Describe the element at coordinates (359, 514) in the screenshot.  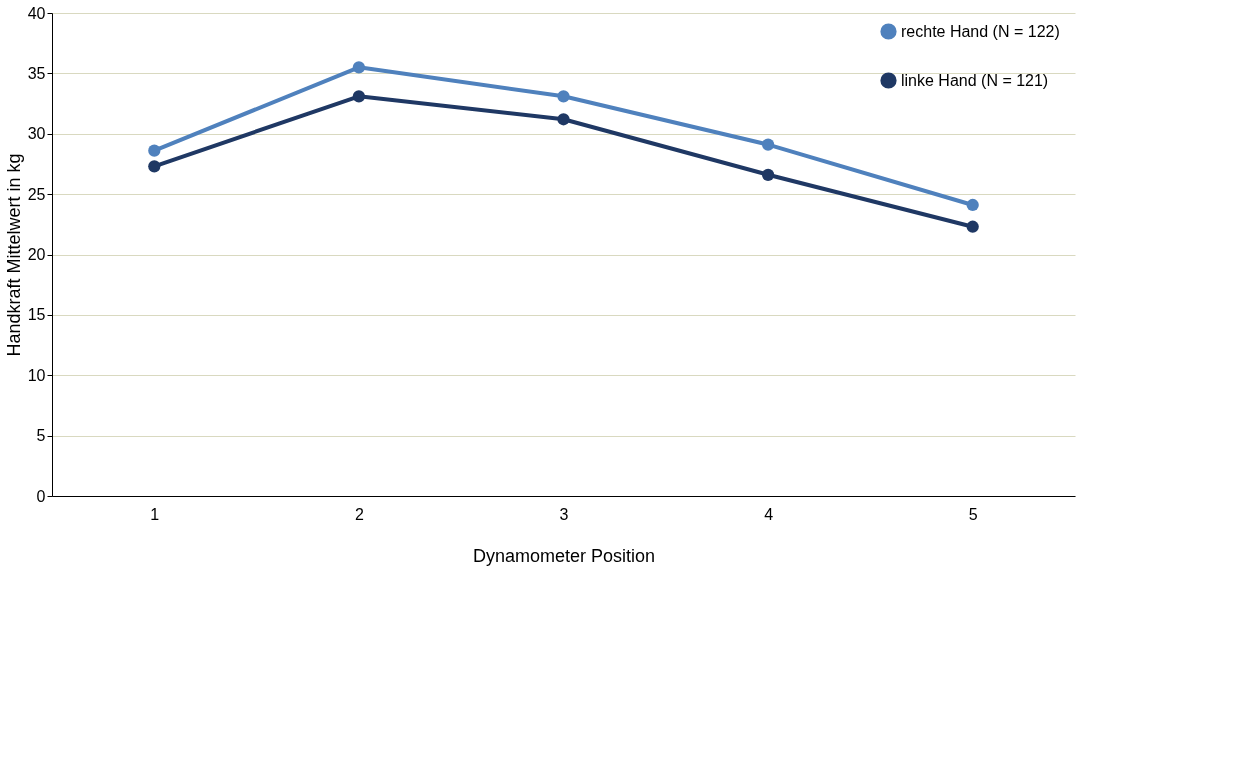
I see `x-tick-label: 2` at that location.